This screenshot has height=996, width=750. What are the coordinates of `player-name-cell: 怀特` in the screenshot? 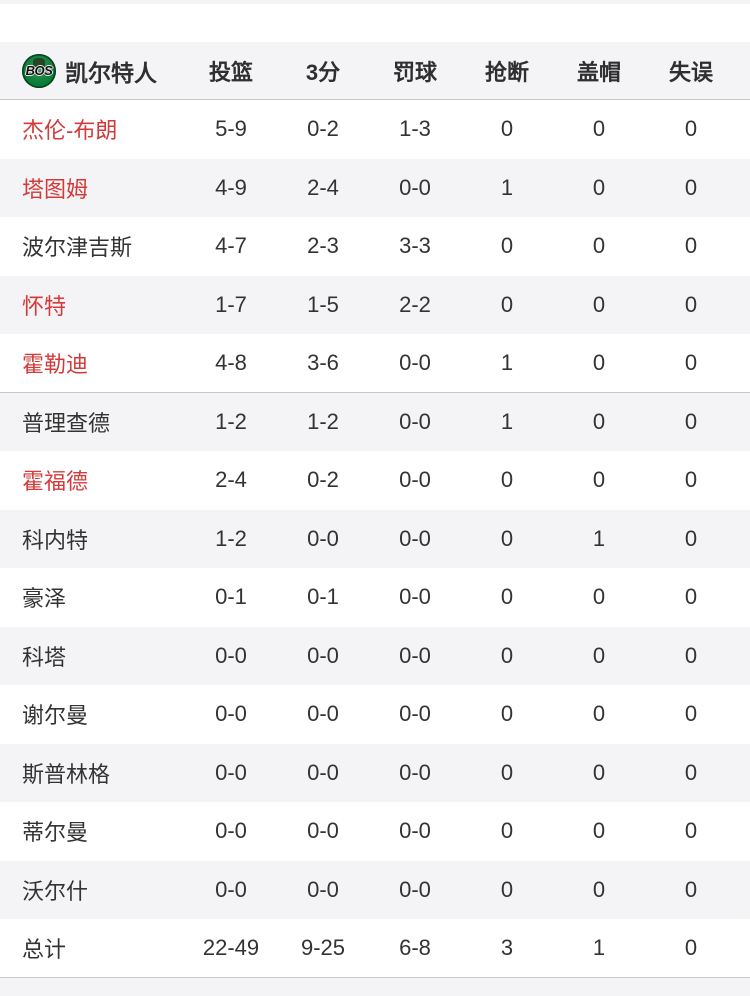 It's located at (92, 305).